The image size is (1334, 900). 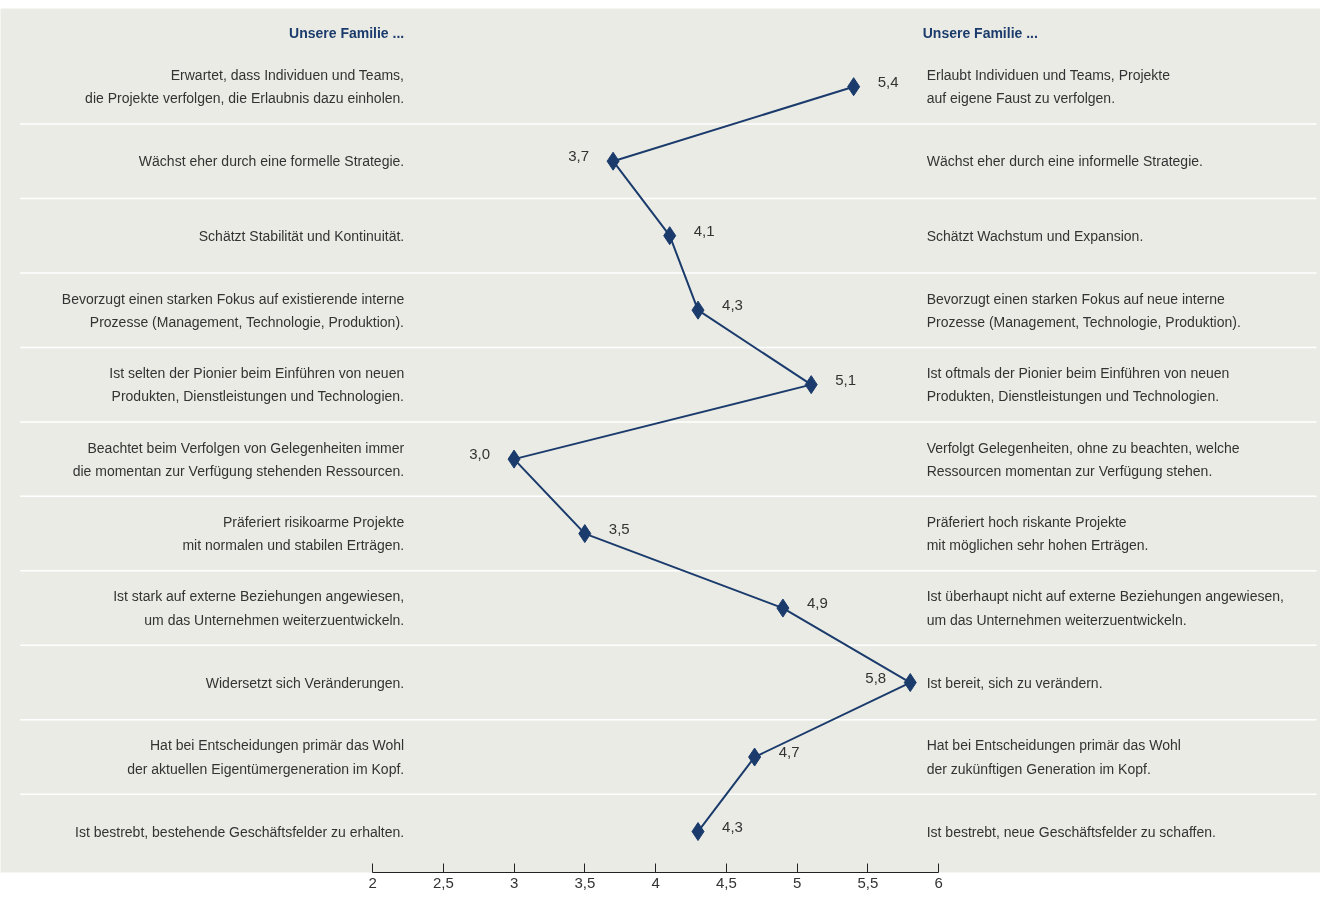 I want to click on y-tick-label: Erwartet, dass Individuen und Teams, die Projekte verfolgen, die Erlaubnis dazu einholen., so click(x=245, y=87).